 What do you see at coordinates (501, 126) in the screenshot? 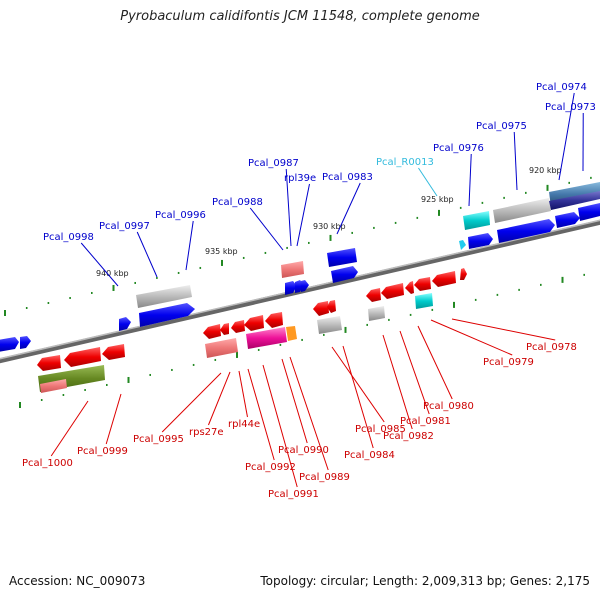
I see `gene-label: Pcal_0975` at bounding box center [501, 126].